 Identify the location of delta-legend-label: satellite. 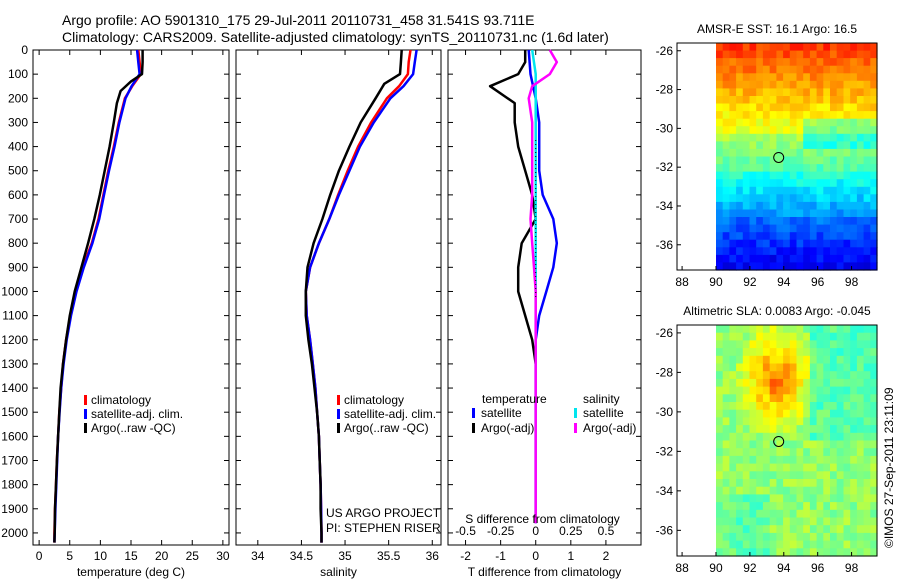
(603, 413).